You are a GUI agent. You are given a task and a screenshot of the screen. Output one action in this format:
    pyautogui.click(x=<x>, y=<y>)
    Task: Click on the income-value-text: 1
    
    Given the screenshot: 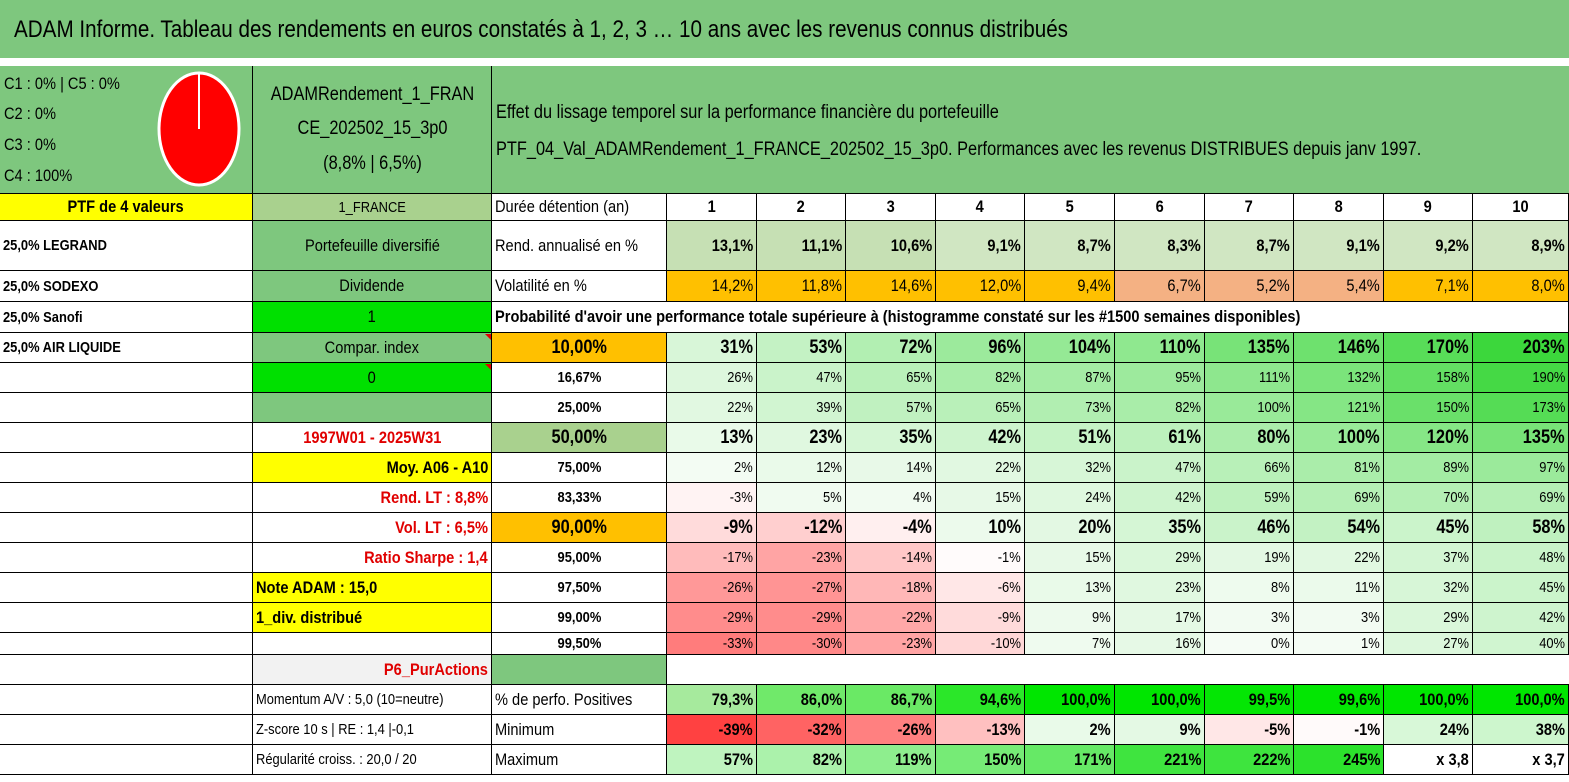 What is the action you would take?
    pyautogui.click(x=372, y=316)
    